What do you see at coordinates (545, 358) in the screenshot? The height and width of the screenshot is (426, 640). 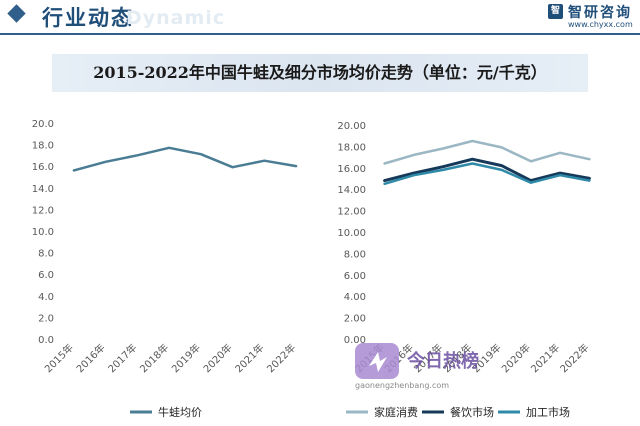 I see `right-x-tick: 2021年` at bounding box center [545, 358].